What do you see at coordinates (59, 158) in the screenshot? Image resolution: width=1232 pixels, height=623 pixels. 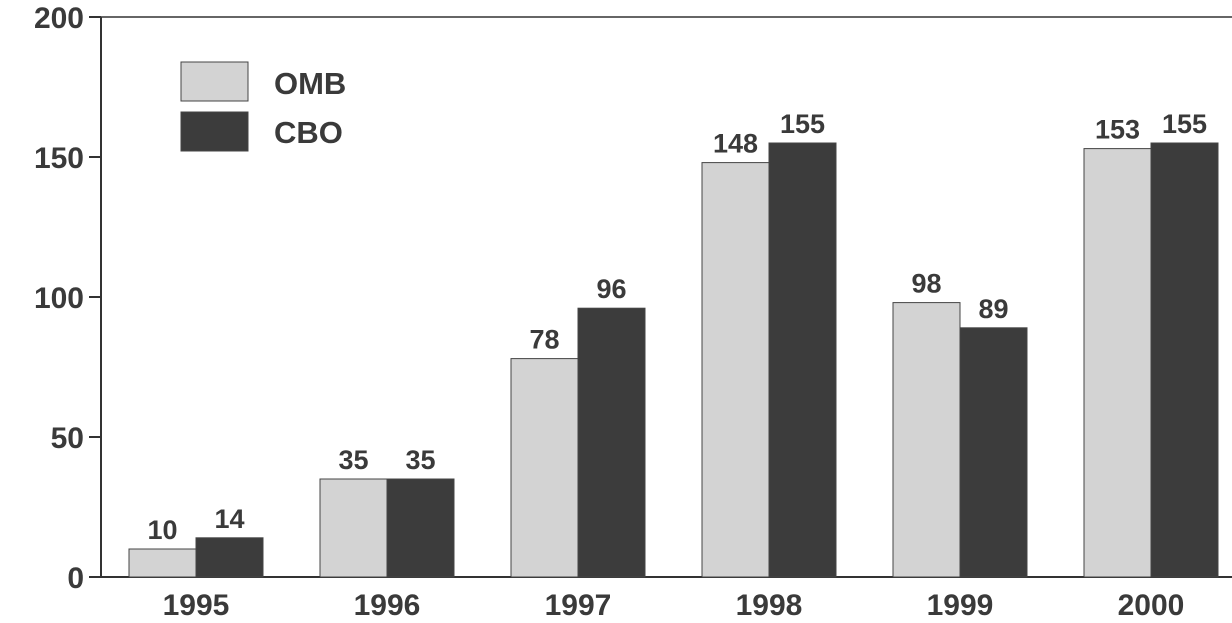 I see `y-tick-label: 150` at bounding box center [59, 158].